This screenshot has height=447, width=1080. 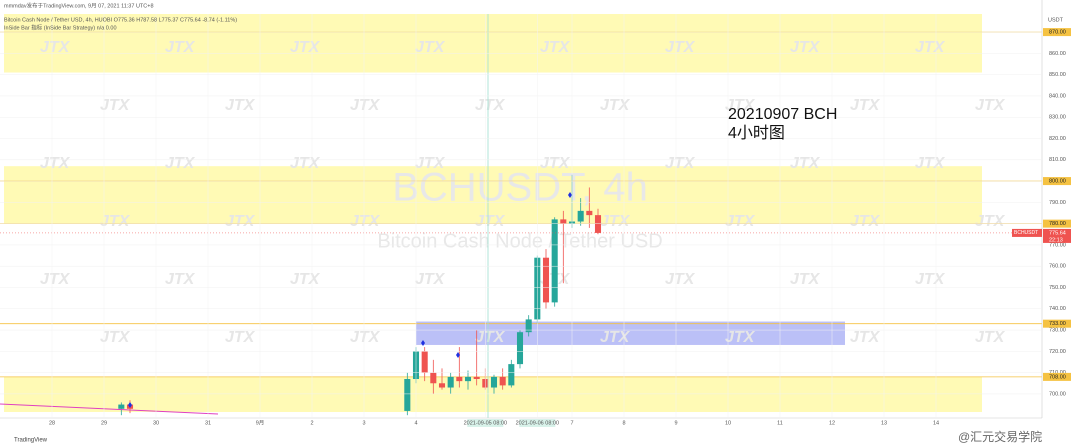 I want to click on x-tick-label: 2021-09-06 08:00, so click(x=537, y=423).